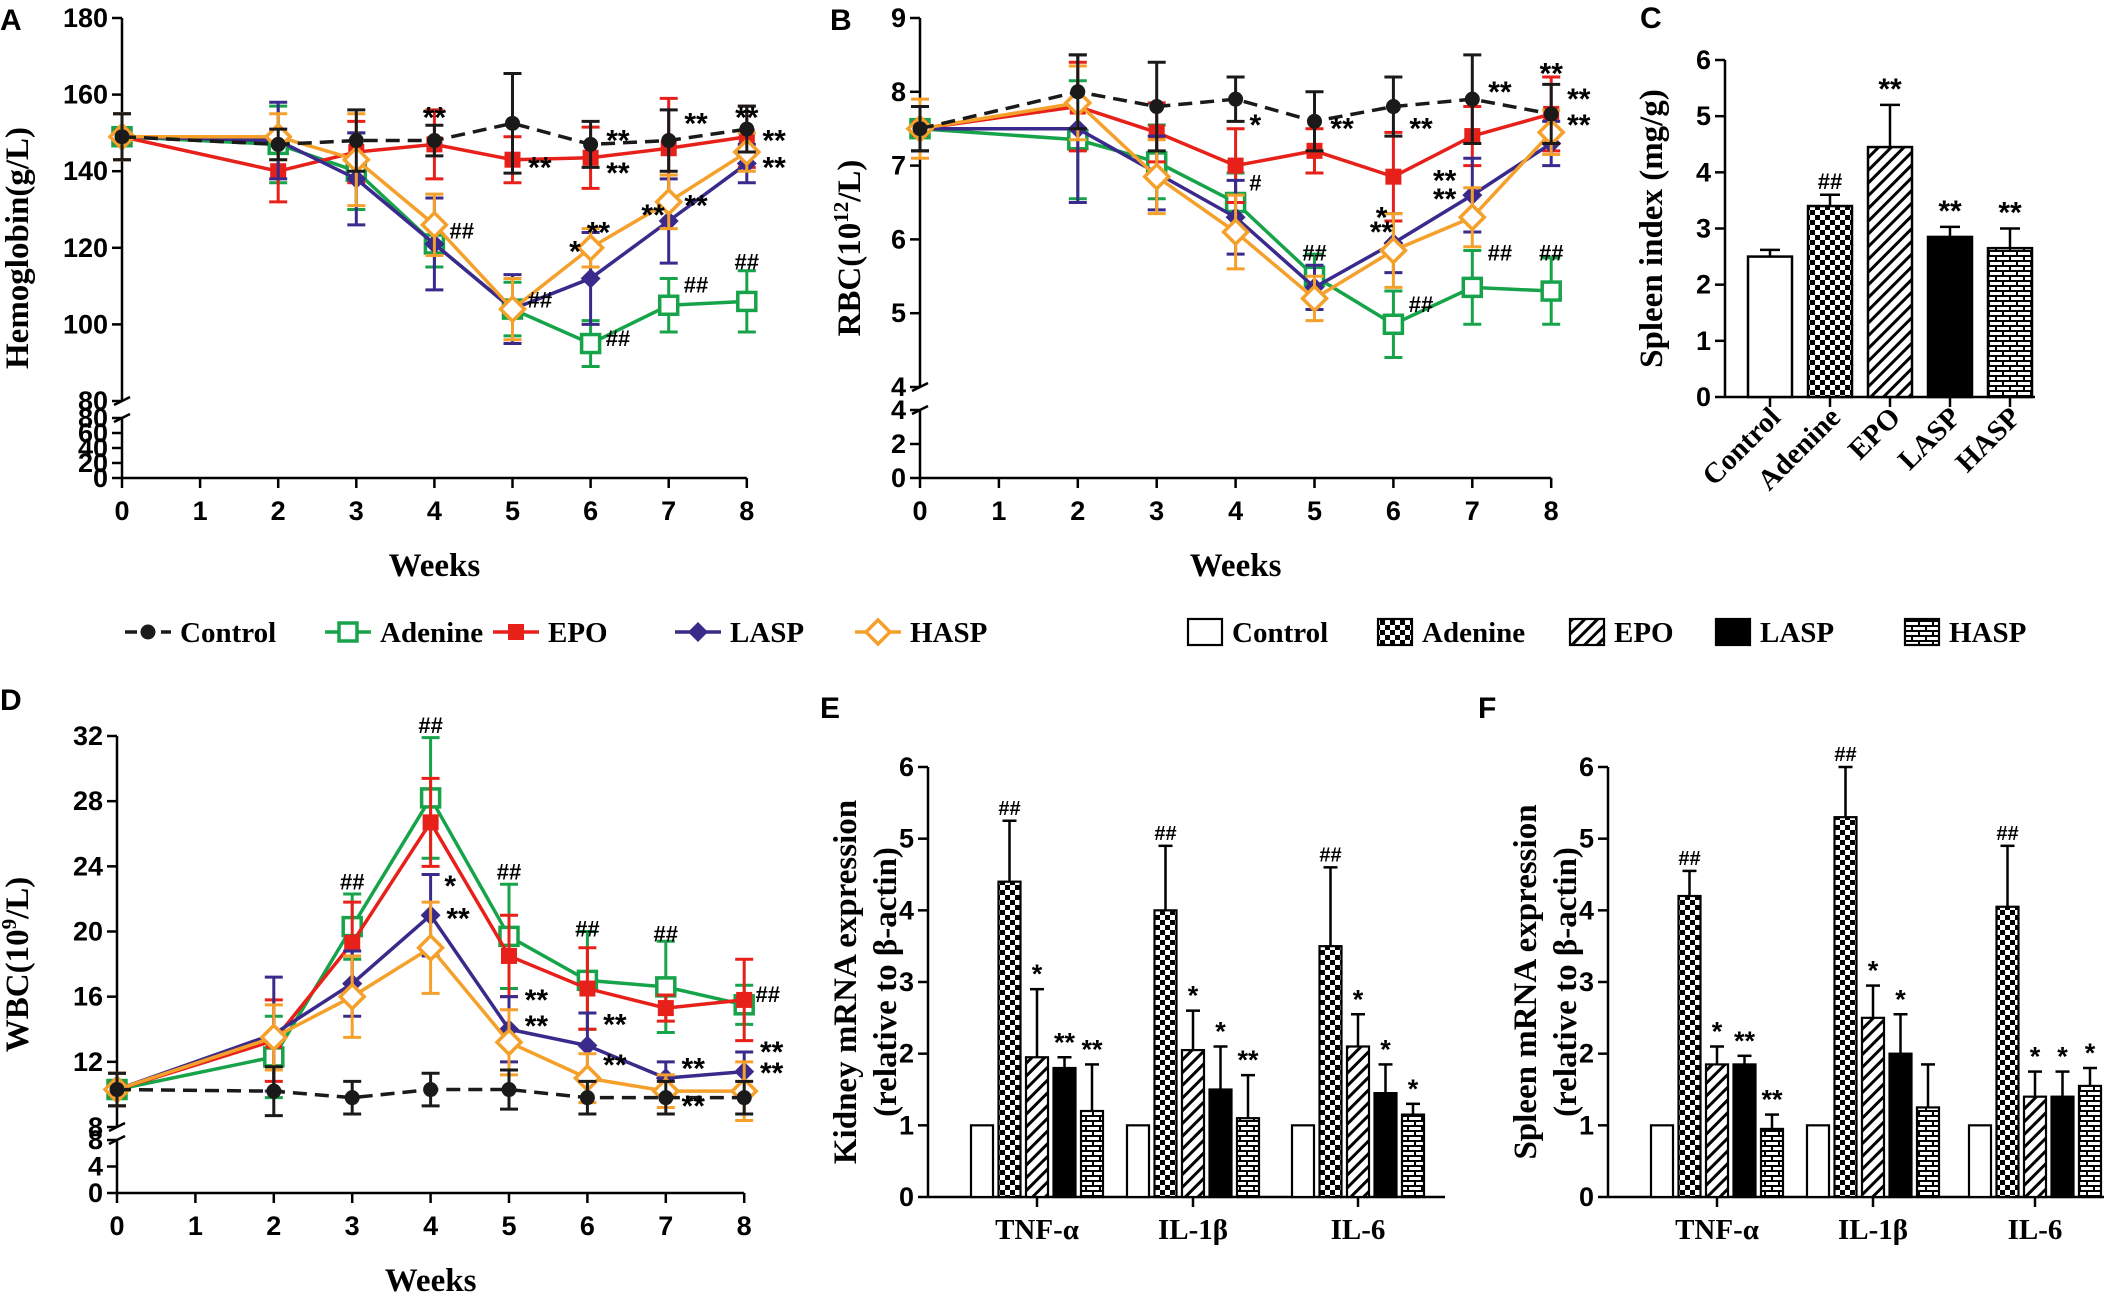 The image size is (2109, 1296). Describe the element at coordinates (1950, 317) in the screenshot. I see `bar-lasp` at that location.